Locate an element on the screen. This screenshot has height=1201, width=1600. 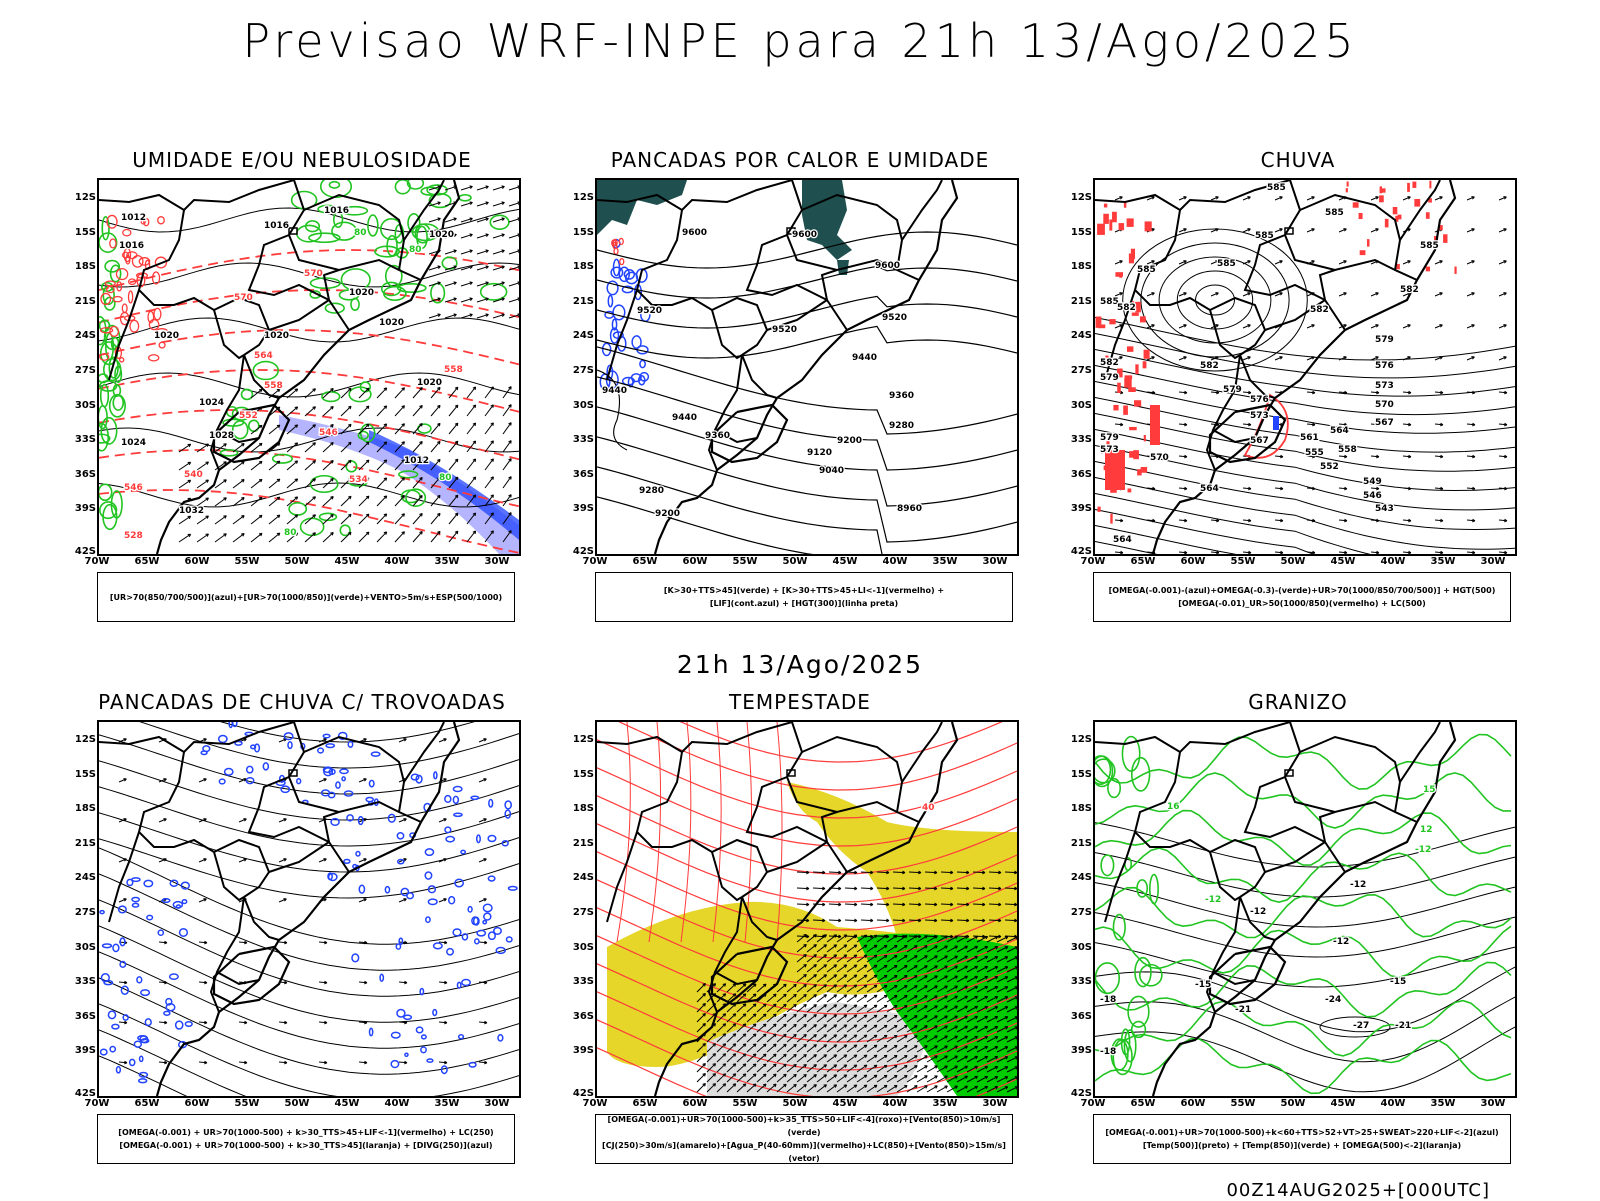
contour-label: 570 is located at coordinates (1159, 458).